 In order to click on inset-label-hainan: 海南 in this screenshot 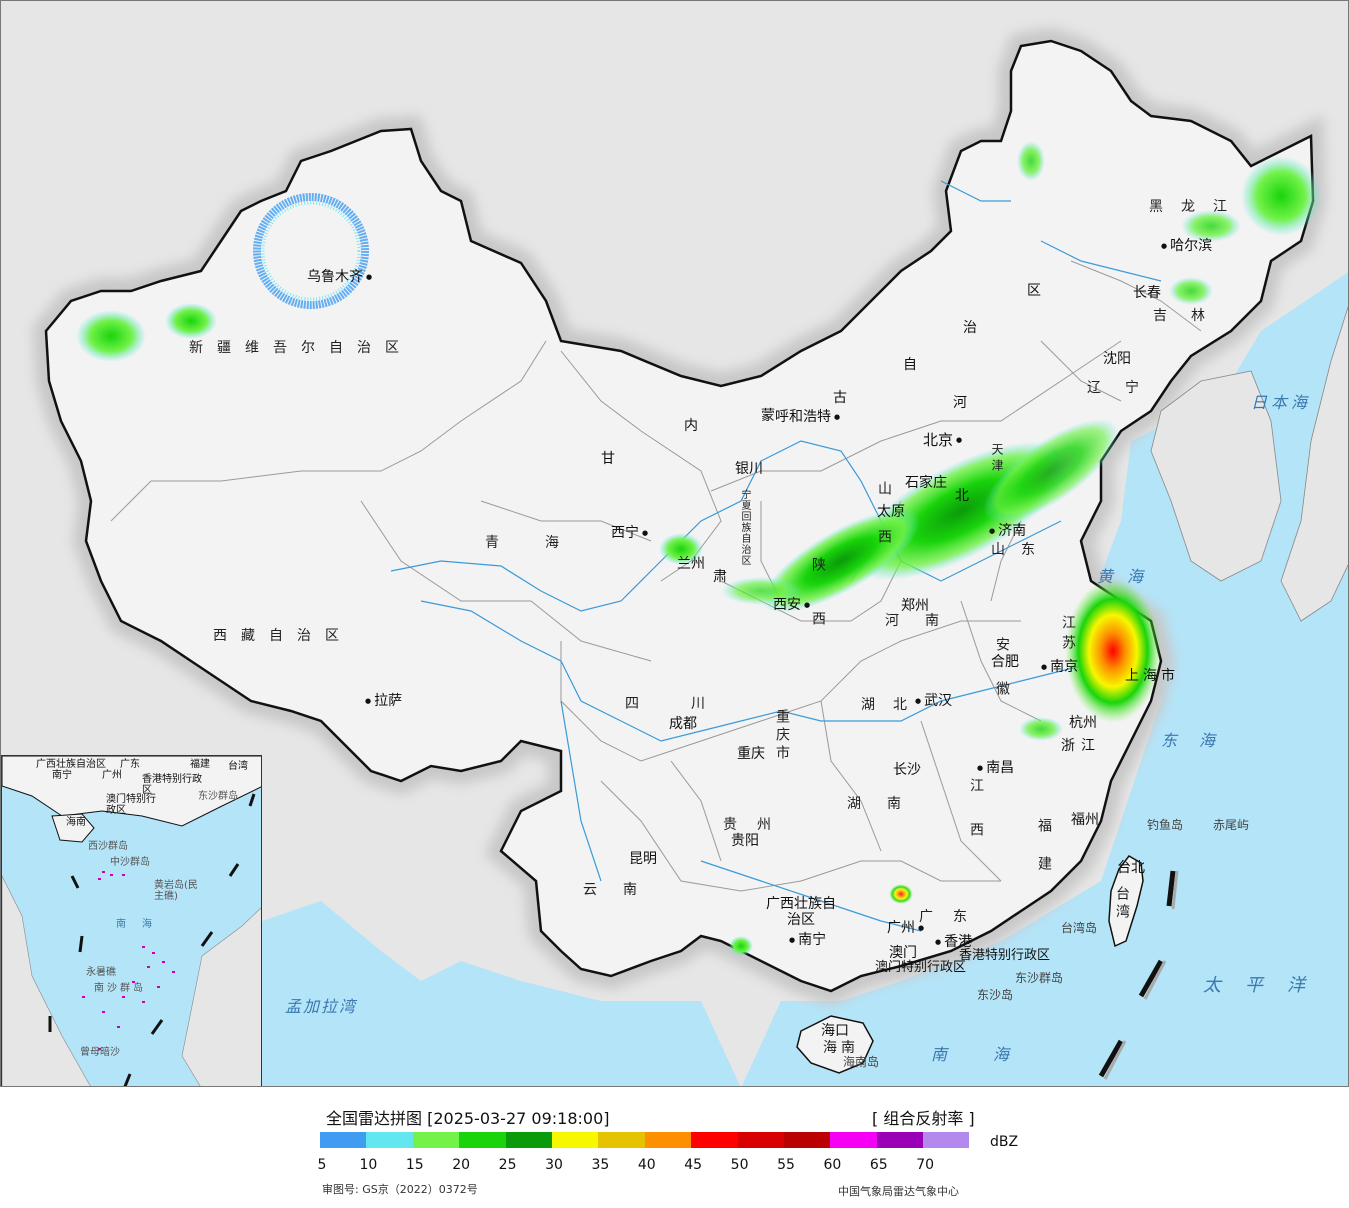, I will do `click(76, 822)`.